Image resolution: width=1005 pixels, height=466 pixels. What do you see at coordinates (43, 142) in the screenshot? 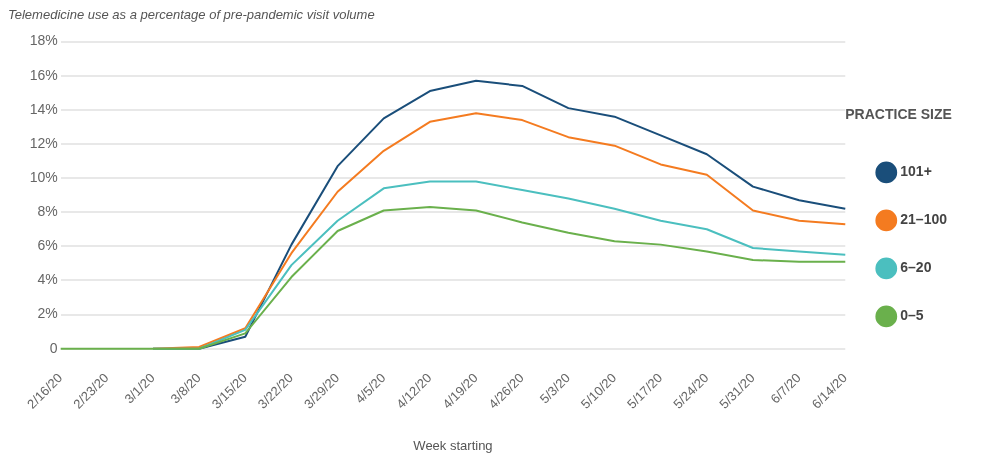
I see `y-tick-label: 12%` at bounding box center [43, 142].